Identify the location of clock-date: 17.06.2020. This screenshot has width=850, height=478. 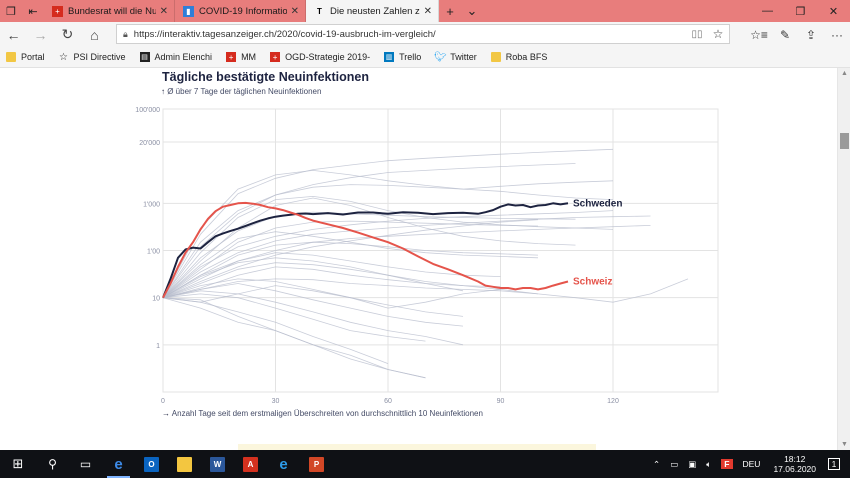
(794, 469).